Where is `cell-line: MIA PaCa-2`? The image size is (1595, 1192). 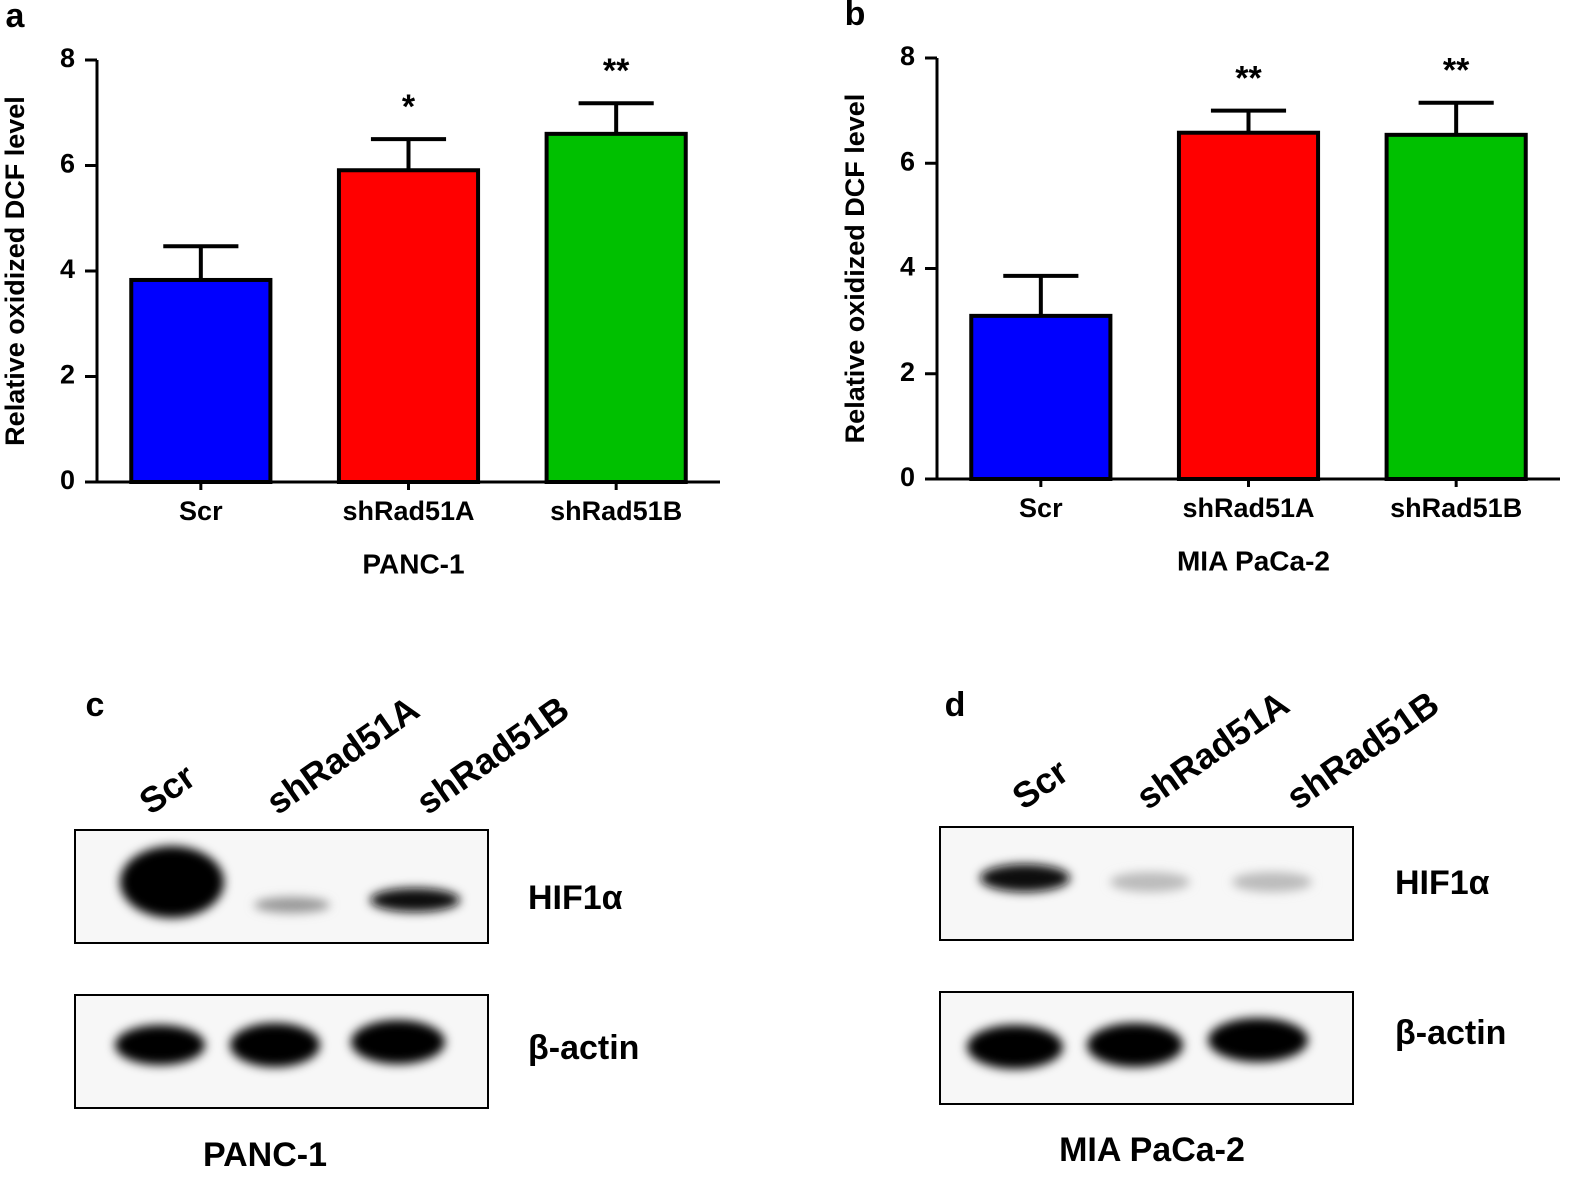
cell-line: MIA PaCa-2 is located at coordinates (1152, 1150).